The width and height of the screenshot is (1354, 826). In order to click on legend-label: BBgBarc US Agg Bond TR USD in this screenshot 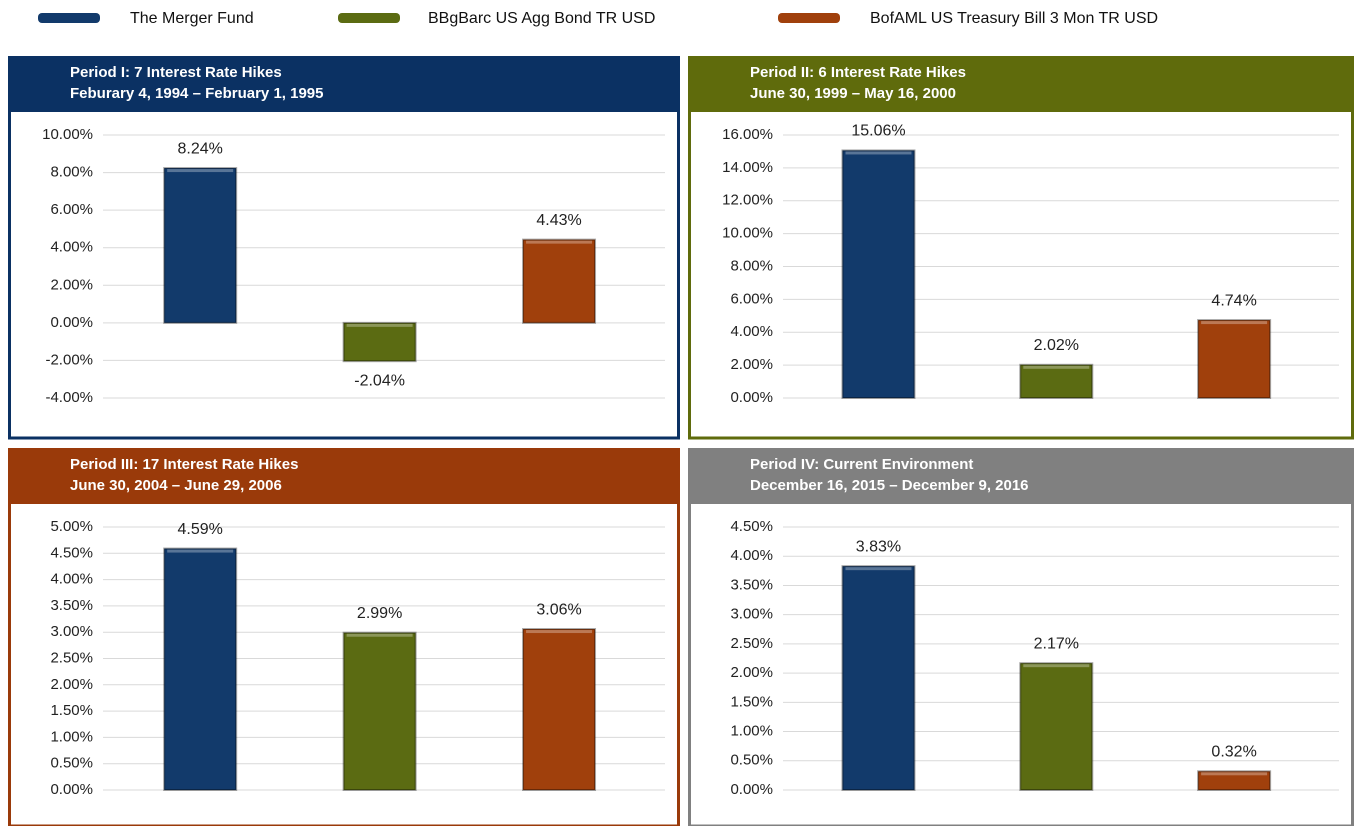, I will do `click(541, 18)`.